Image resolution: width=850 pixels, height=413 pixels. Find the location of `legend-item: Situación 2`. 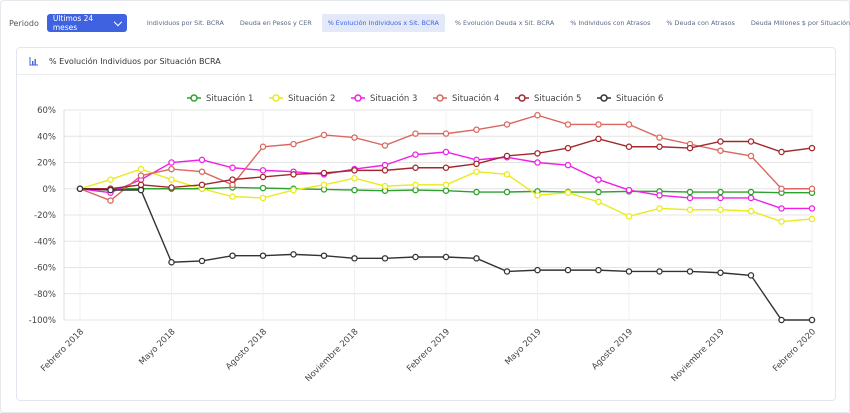

legend-item: Situación 2 is located at coordinates (302, 98).